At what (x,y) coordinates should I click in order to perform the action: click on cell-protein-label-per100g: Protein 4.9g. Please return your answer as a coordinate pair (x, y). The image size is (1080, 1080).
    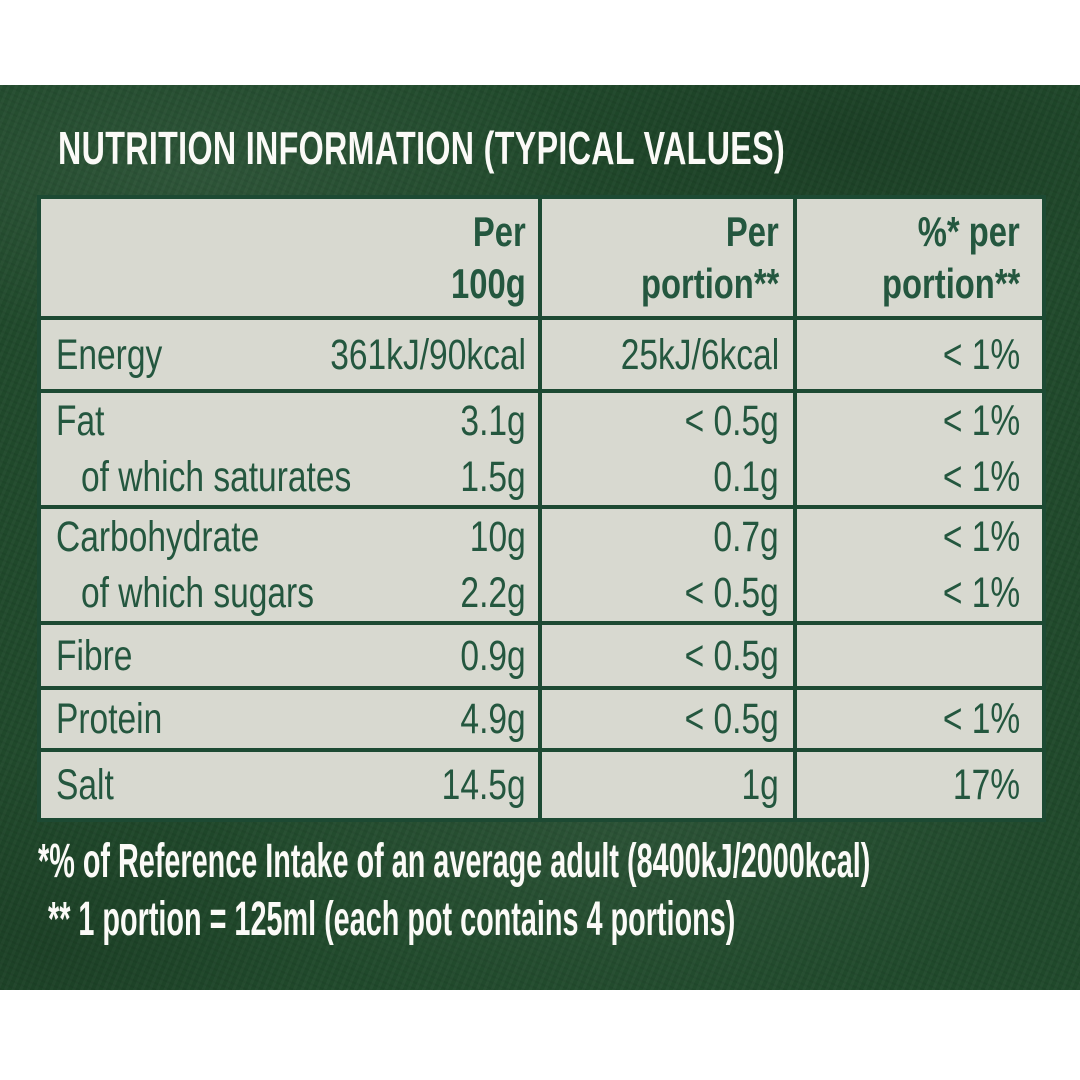
    Looking at the image, I should click on (289, 719).